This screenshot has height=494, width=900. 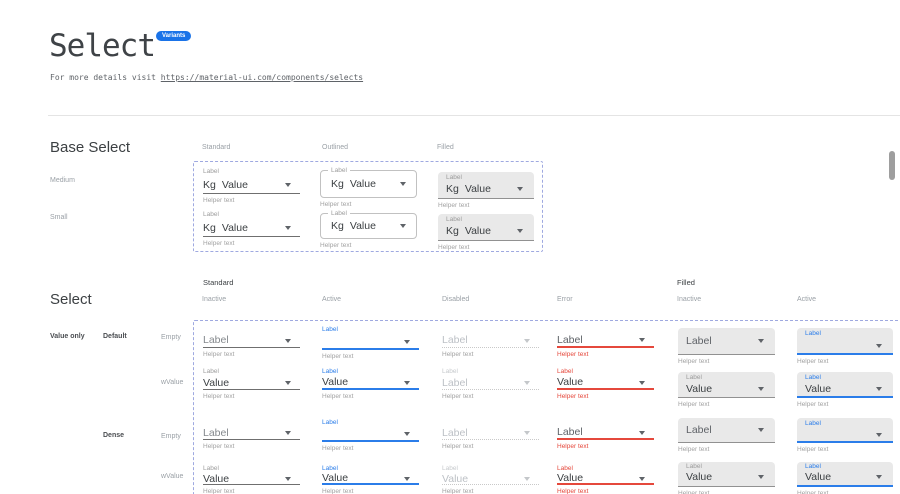 I want to click on row-label-small: Small, so click(x=59, y=217).